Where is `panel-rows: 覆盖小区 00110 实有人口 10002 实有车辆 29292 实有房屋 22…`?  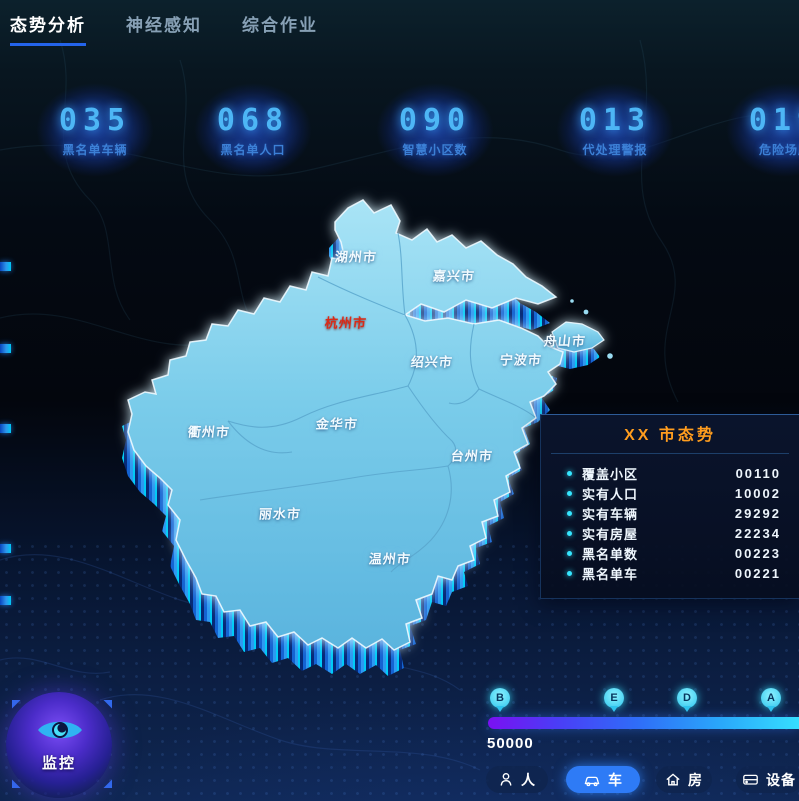
panel-rows: 覆盖小区 00110 实有人口 10002 实有车辆 29292 实有房屋 22… is located at coordinates (670, 523).